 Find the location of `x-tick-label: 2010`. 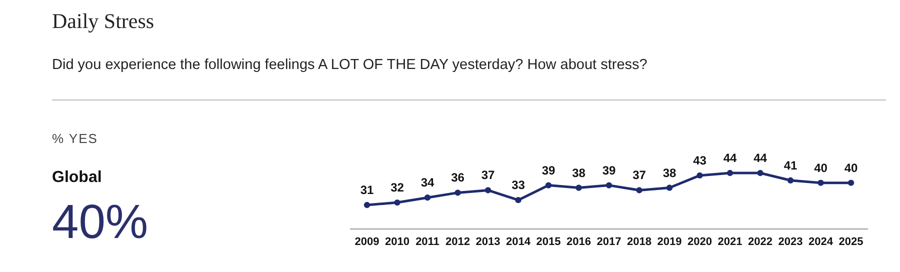

x-tick-label: 2010 is located at coordinates (397, 242).